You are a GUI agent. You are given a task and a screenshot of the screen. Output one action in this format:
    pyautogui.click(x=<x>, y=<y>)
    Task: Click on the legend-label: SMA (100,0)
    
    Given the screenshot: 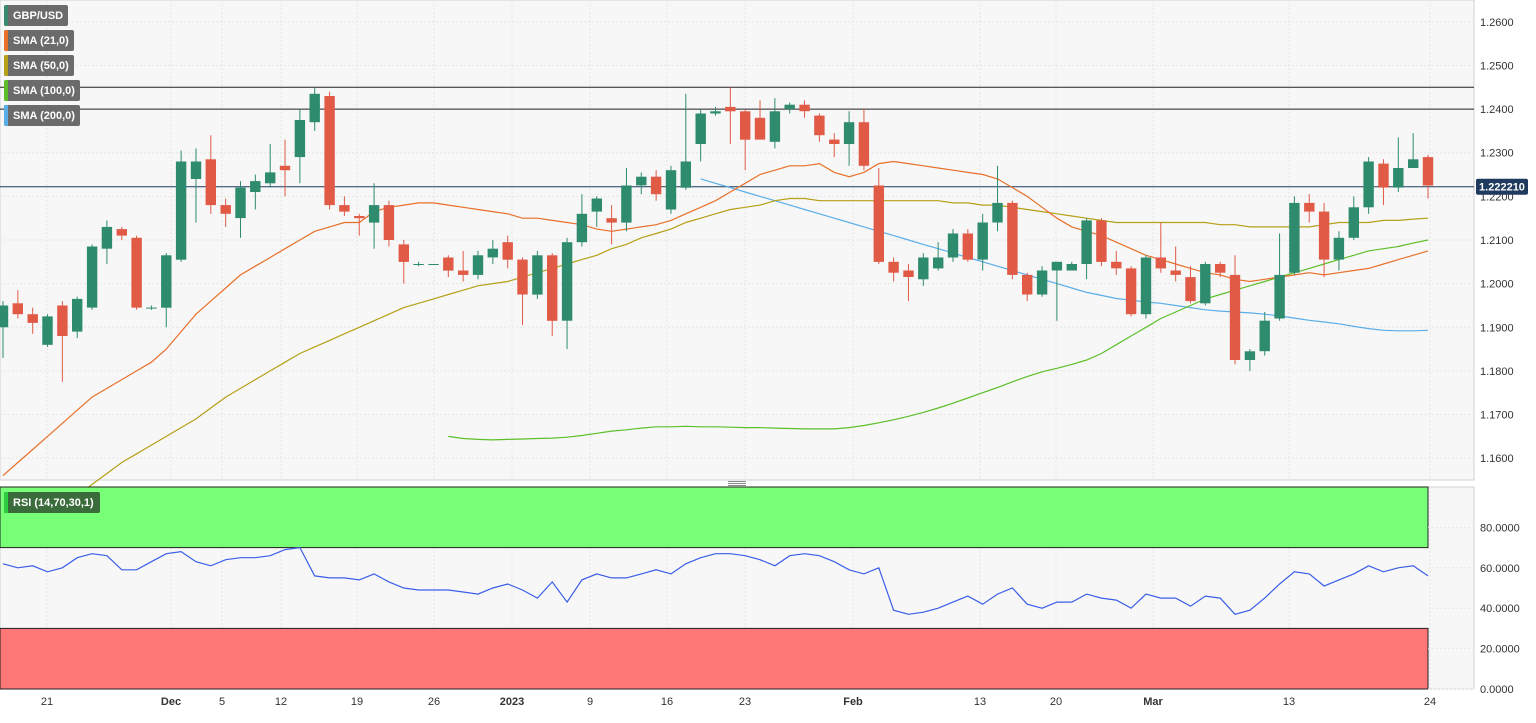 What is the action you would take?
    pyautogui.click(x=44, y=90)
    